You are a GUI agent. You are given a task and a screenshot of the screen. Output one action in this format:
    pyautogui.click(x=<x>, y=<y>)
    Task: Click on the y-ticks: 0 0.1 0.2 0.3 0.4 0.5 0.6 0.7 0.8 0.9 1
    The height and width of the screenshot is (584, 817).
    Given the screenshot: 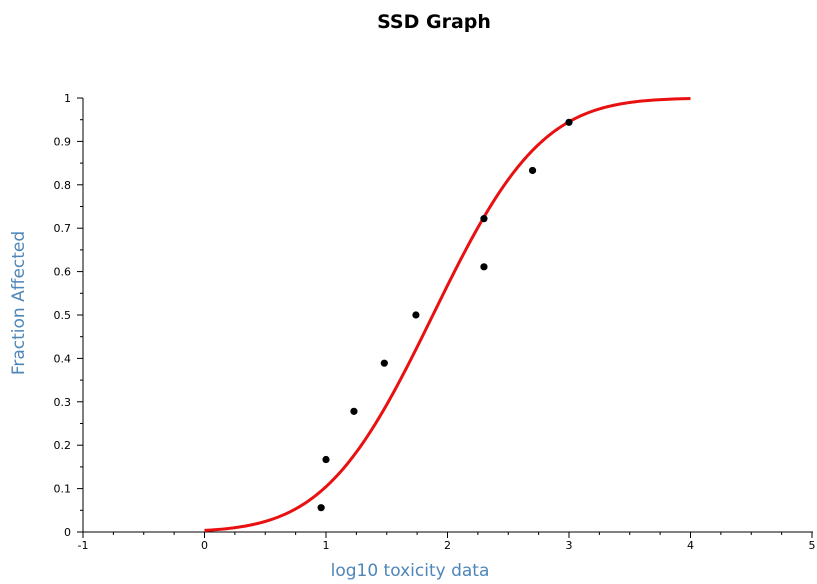 What is the action you would take?
    pyautogui.click(x=68, y=315)
    